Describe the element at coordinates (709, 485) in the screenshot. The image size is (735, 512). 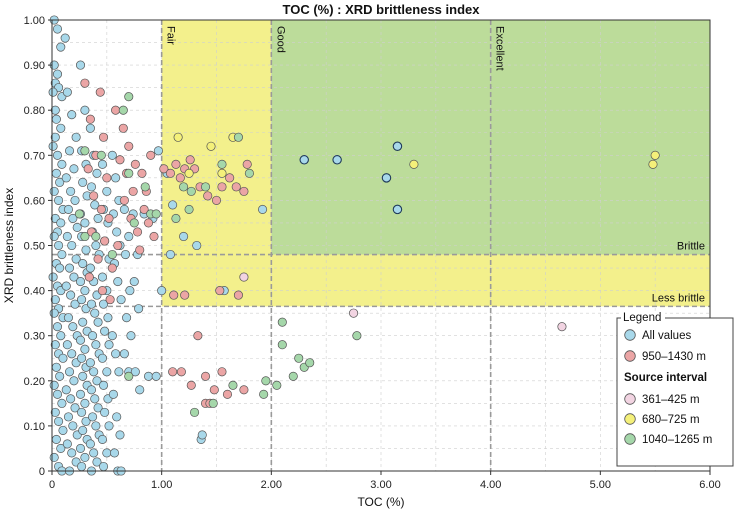
I see `x-tick-label: 6.00` at that location.